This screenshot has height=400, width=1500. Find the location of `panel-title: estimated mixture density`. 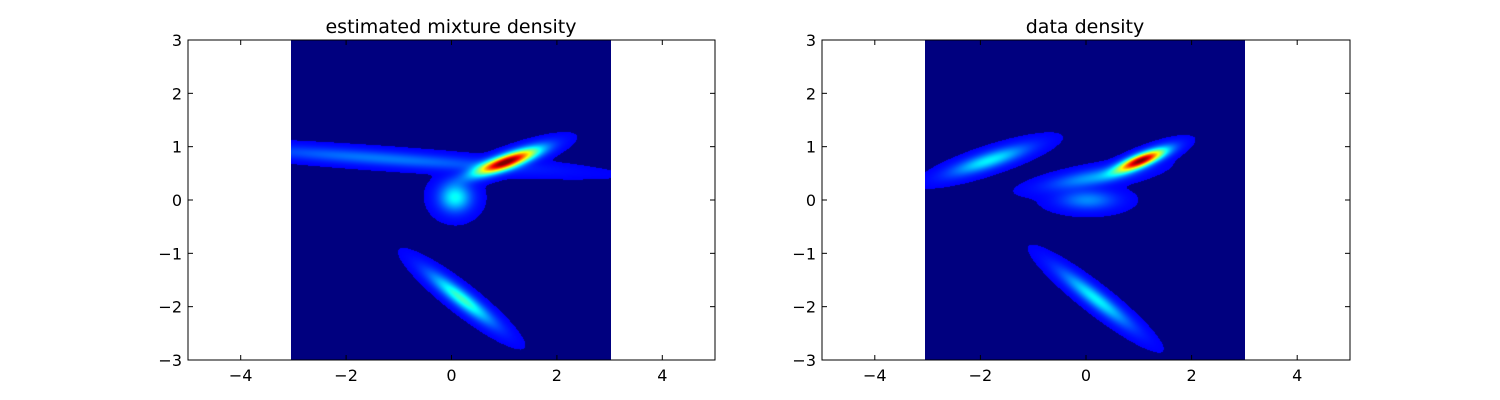

panel-title: estimated mixture density is located at coordinates (450, 27).